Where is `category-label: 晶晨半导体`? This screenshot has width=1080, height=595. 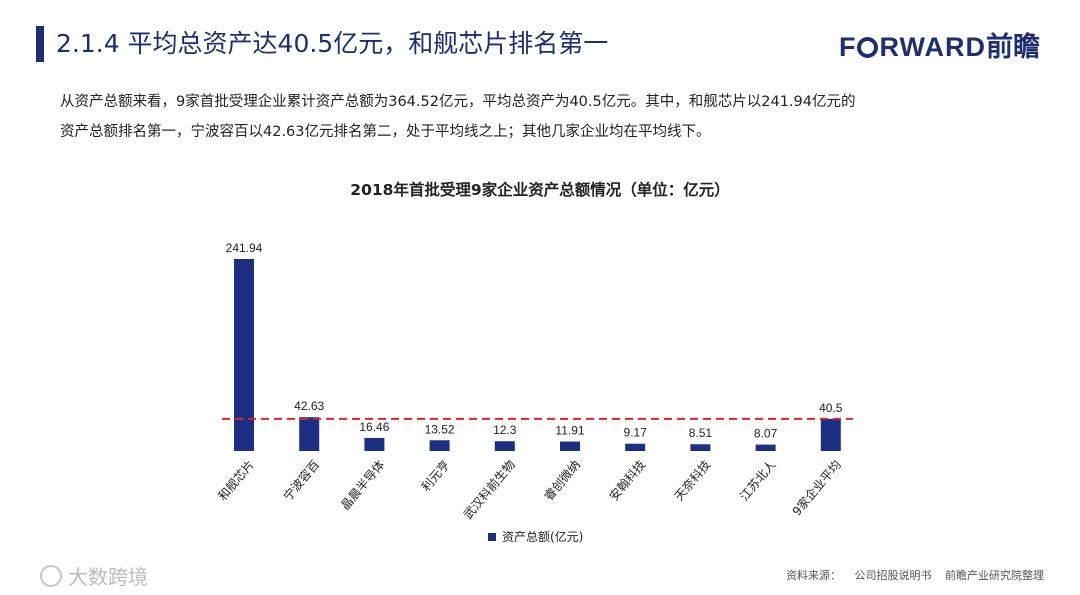 category-label: 晶晨半导体 is located at coordinates (362, 485).